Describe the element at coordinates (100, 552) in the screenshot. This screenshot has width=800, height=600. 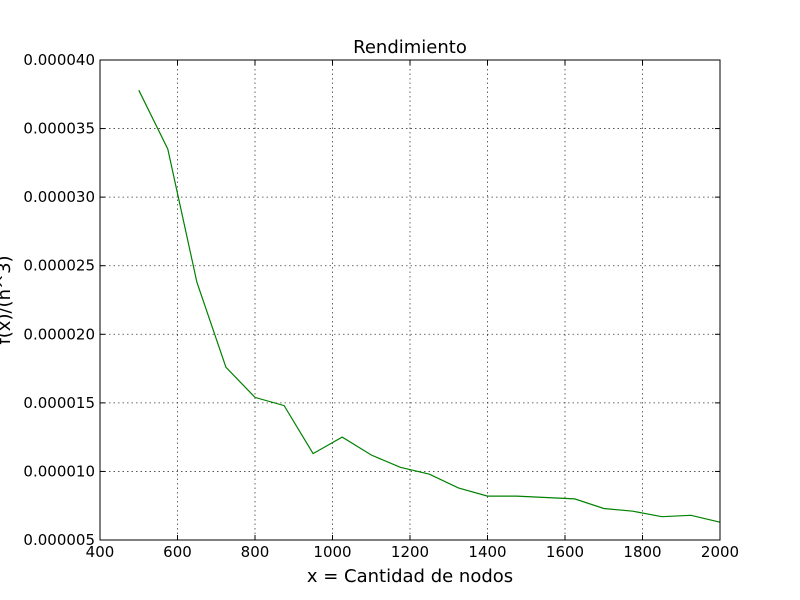
I see `x-tick-label: 400` at that location.